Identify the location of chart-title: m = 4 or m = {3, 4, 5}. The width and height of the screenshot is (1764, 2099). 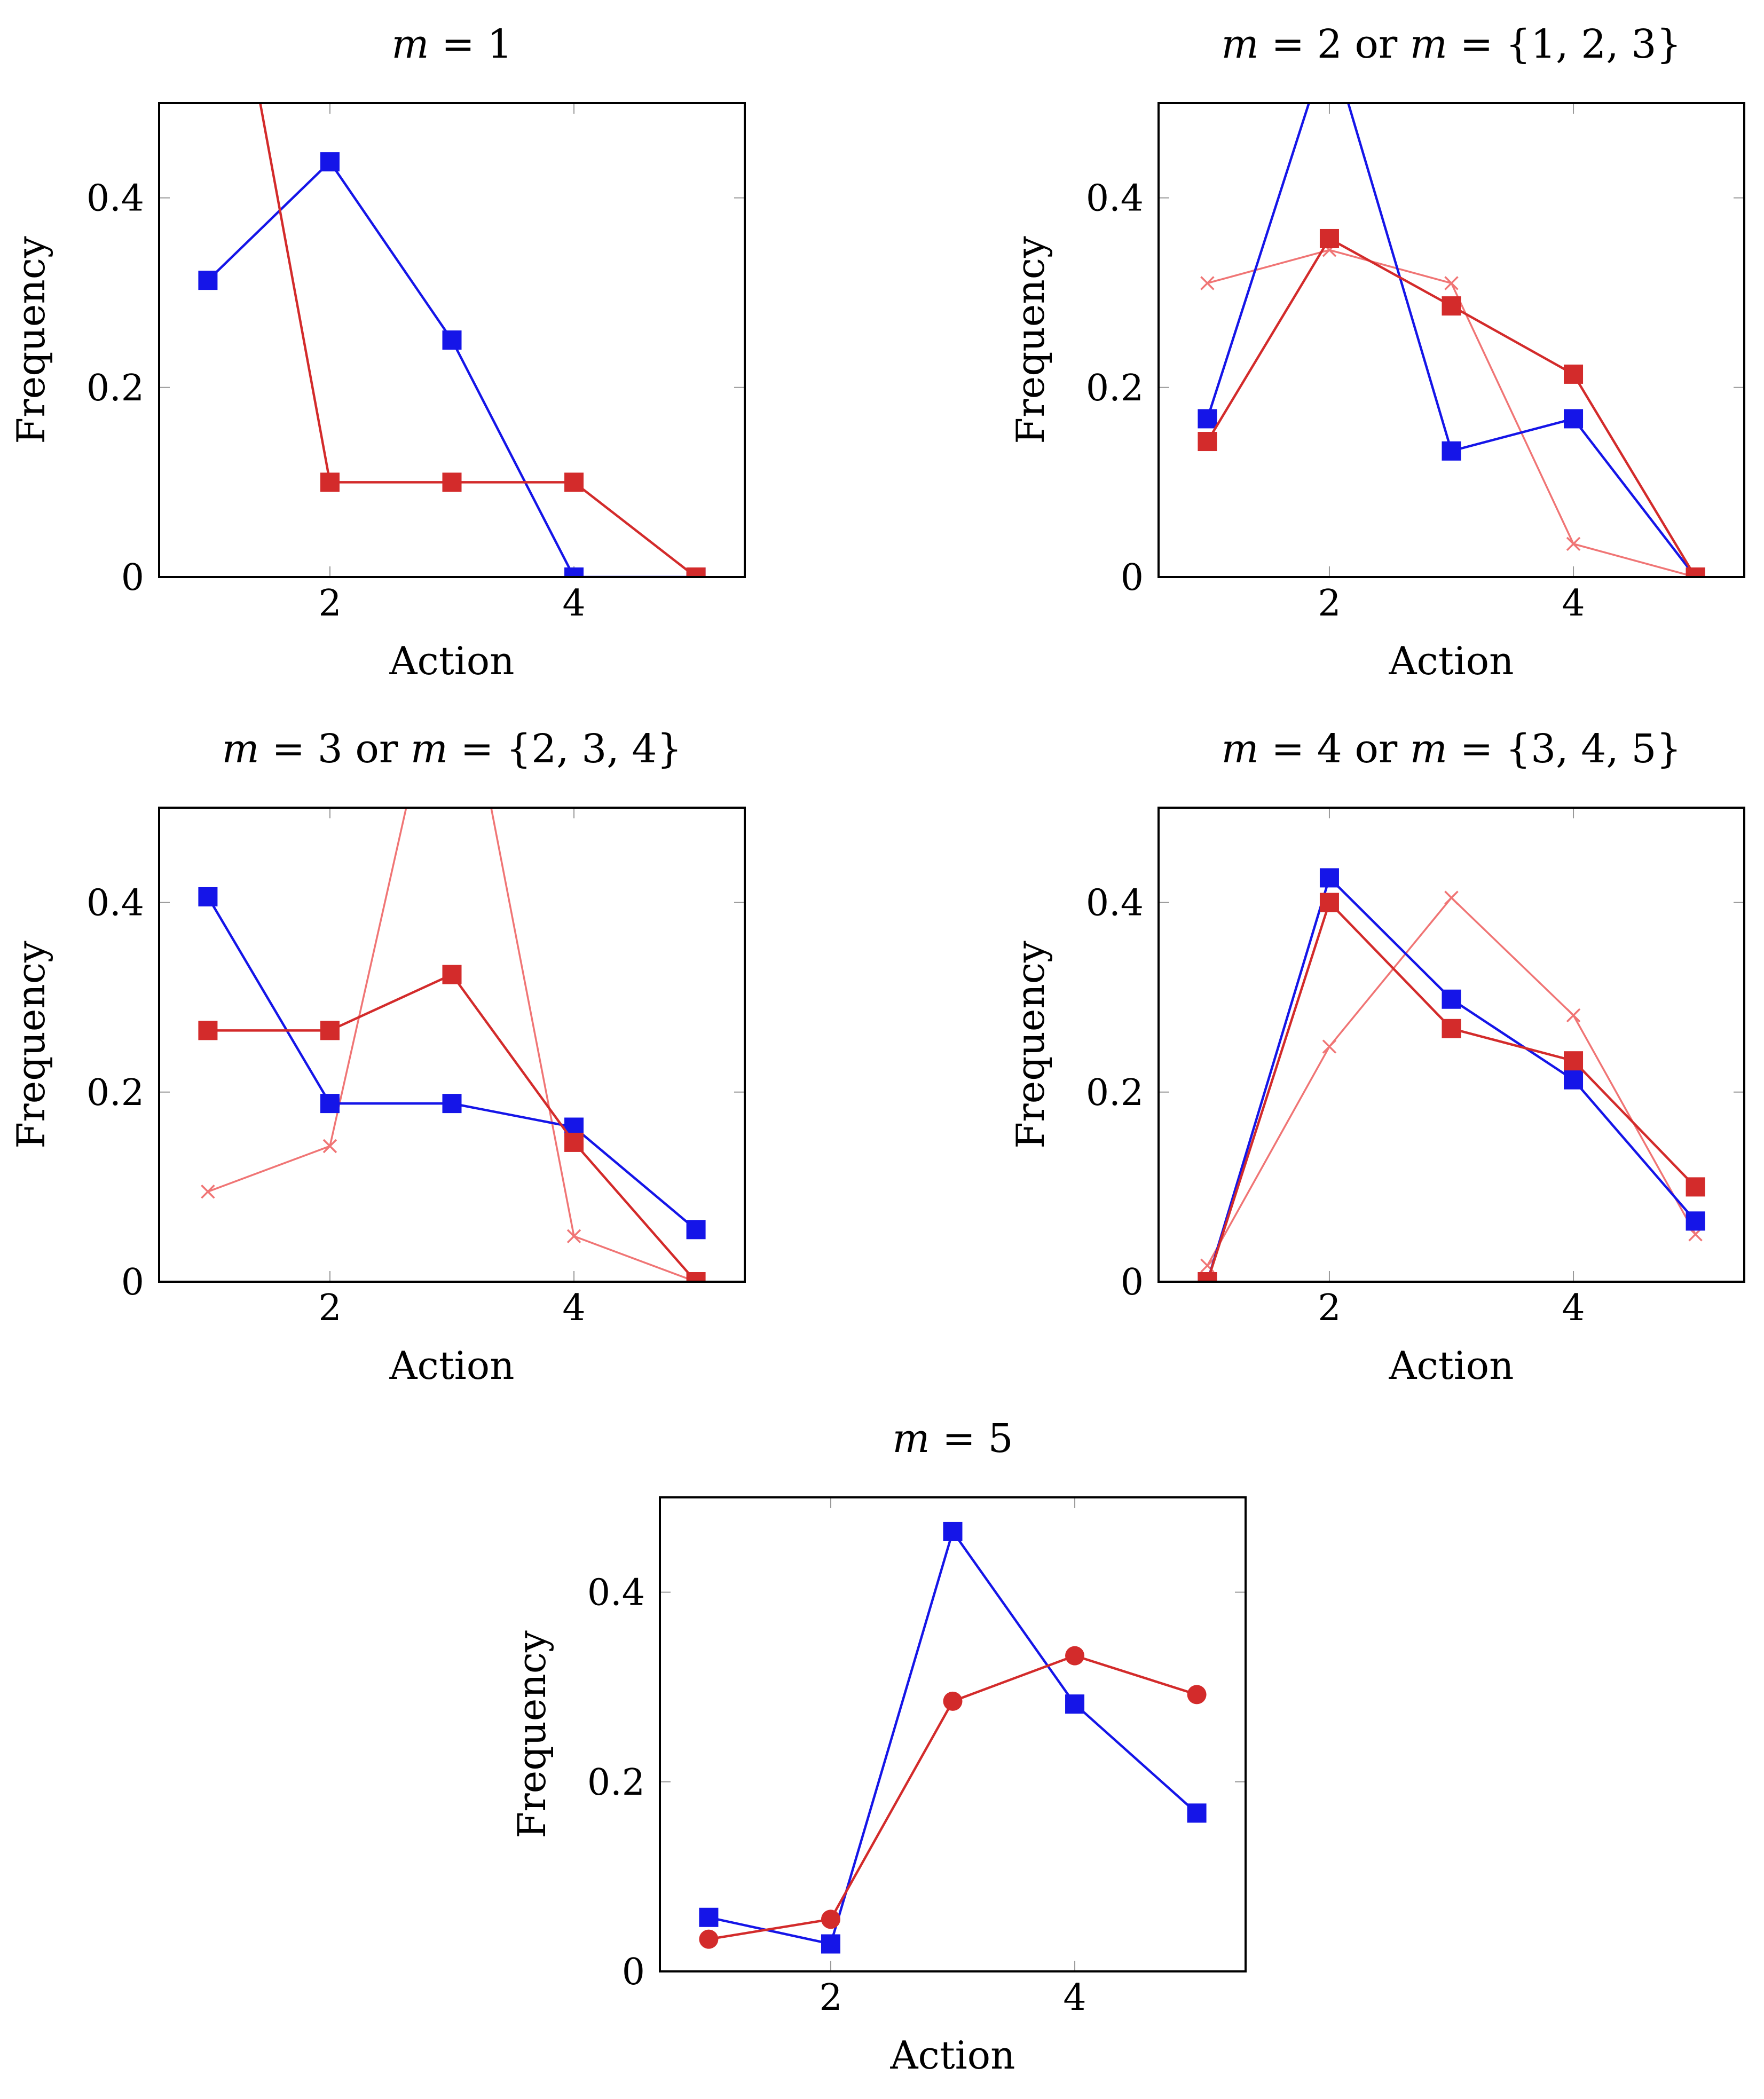
(1452, 749).